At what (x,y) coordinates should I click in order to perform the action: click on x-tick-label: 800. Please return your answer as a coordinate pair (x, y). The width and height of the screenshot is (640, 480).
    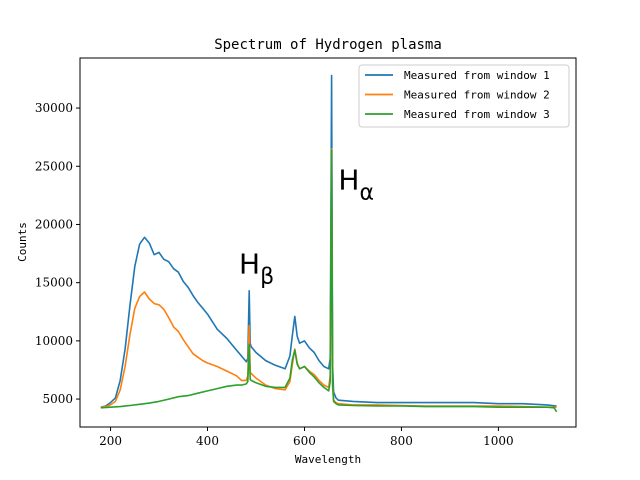
    Looking at the image, I should click on (401, 441).